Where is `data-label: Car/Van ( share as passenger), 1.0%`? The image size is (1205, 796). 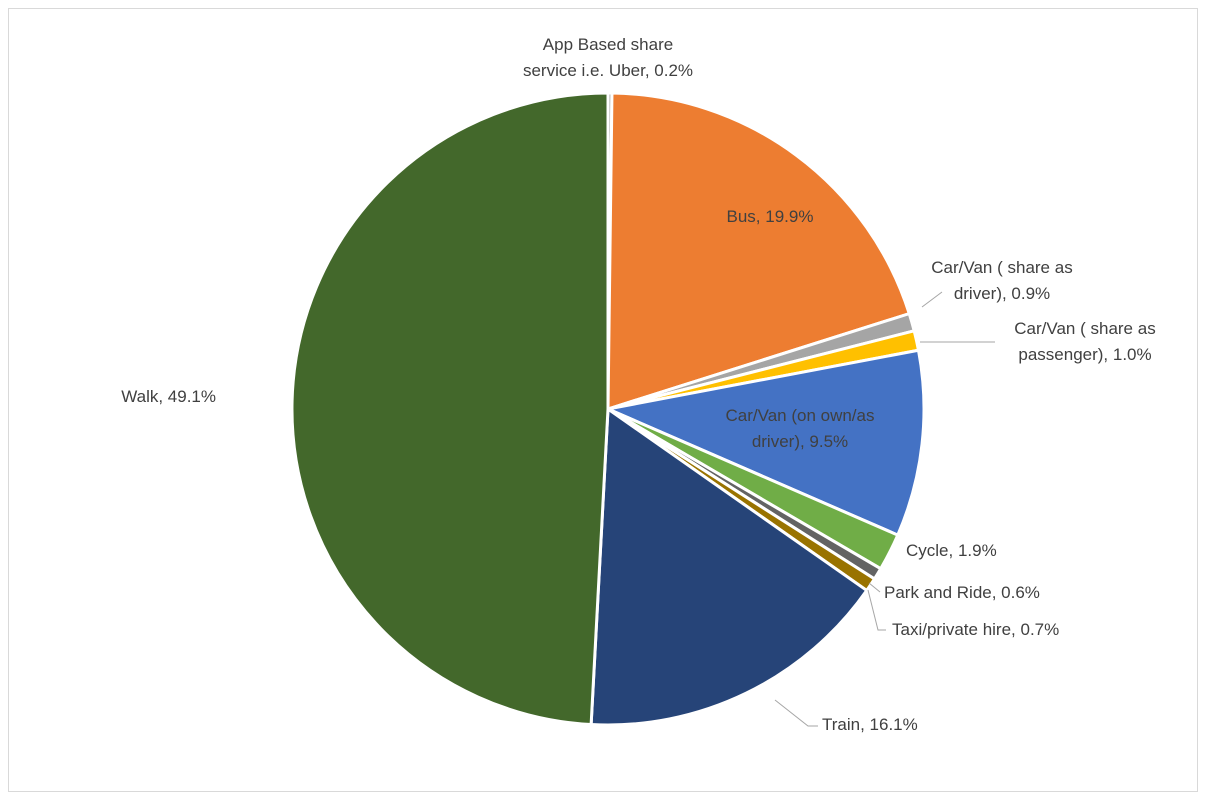 data-label: Car/Van ( share as passenger), 1.0% is located at coordinates (1084, 341).